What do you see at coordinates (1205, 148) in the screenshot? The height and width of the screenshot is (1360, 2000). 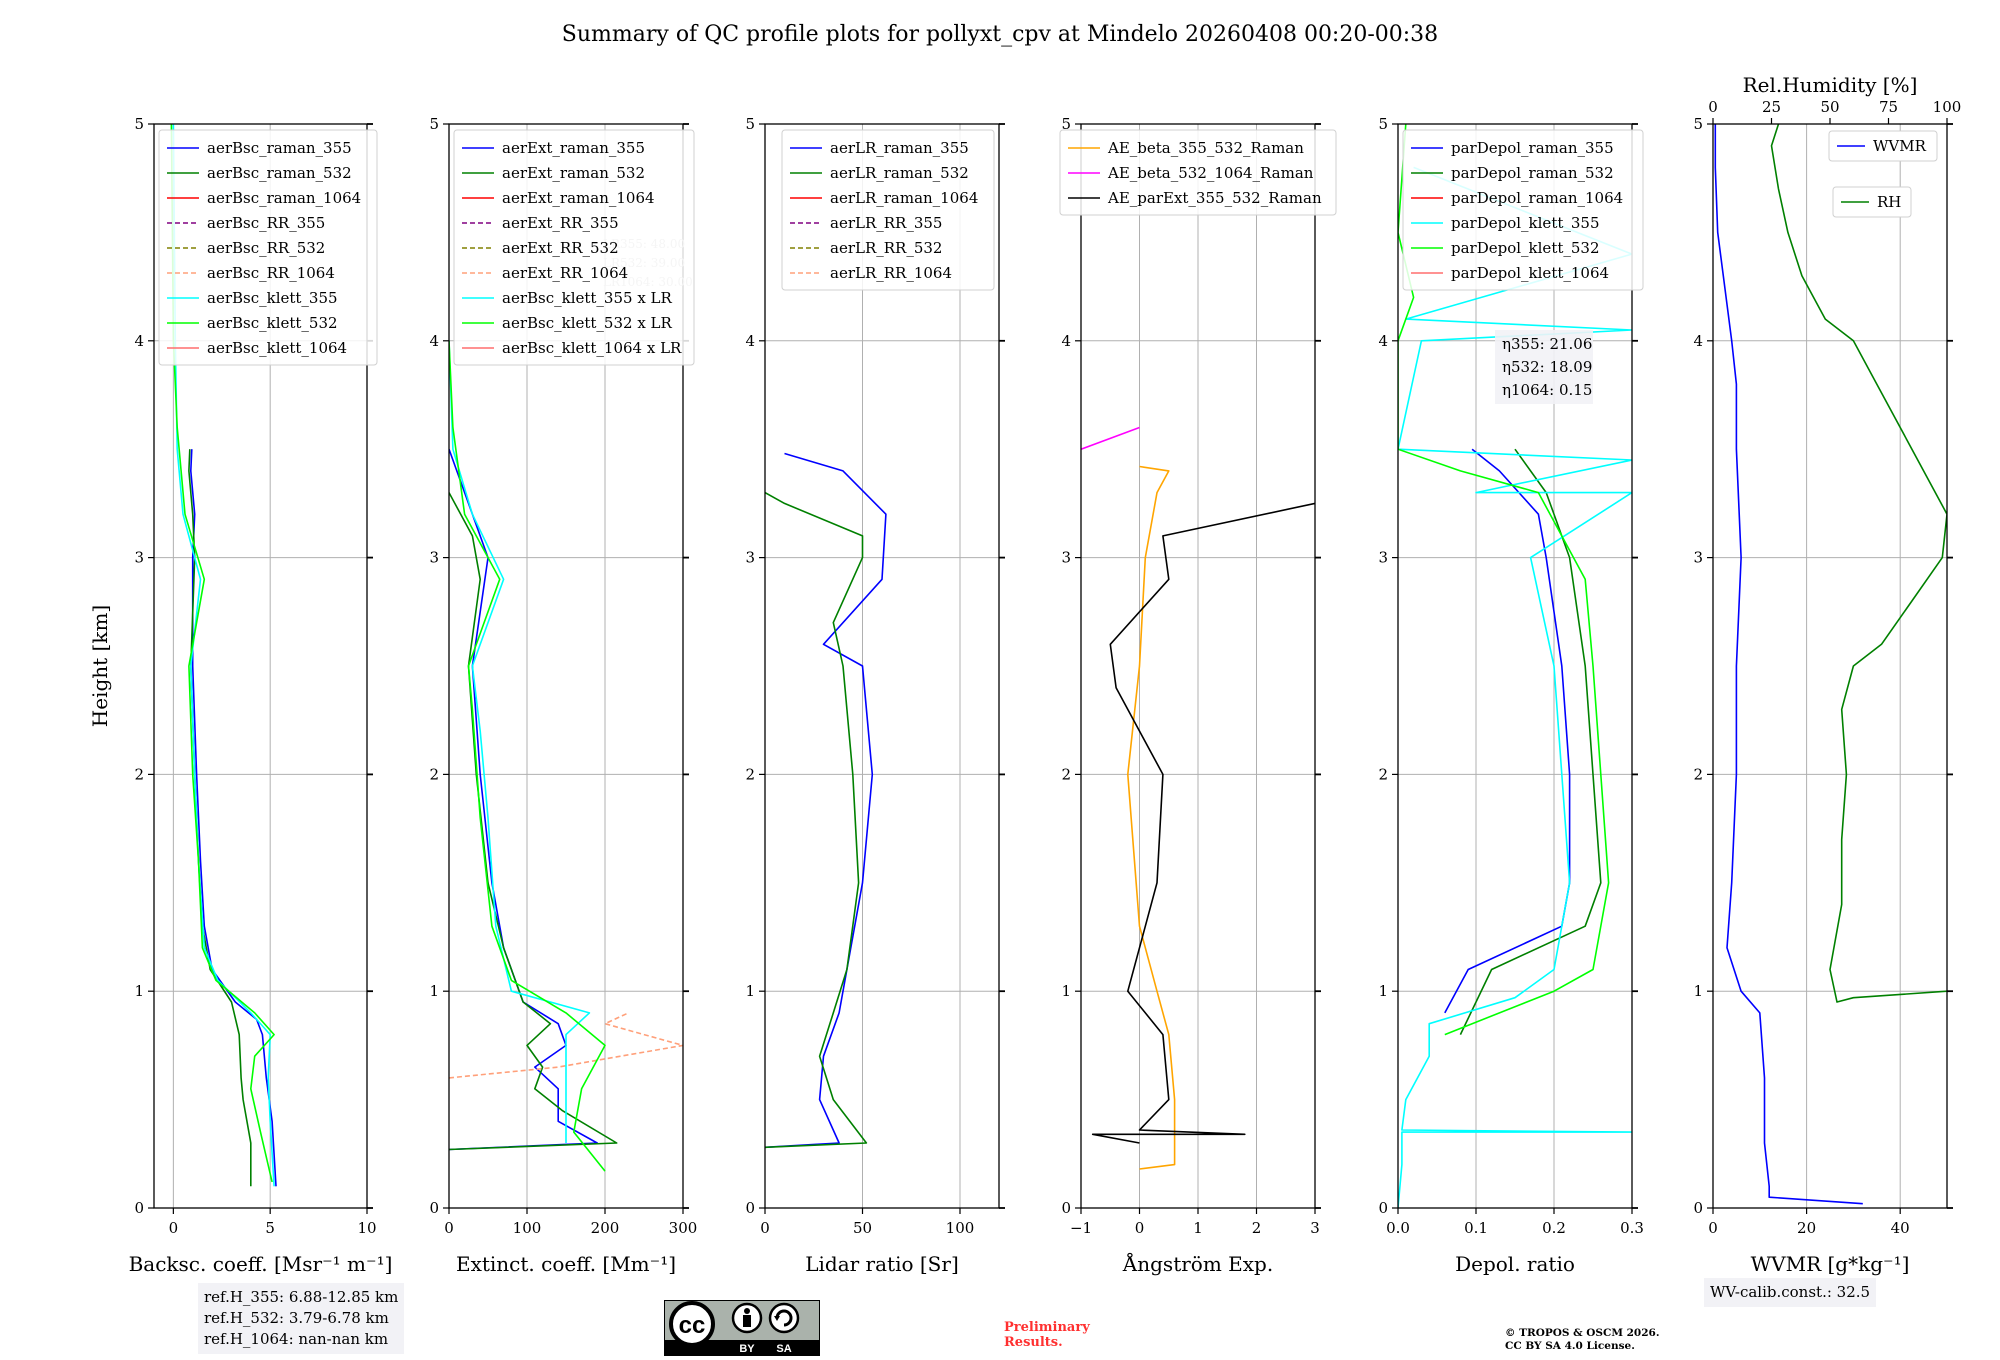 I see `legend-label: AE_beta_355_532_Raman` at bounding box center [1205, 148].